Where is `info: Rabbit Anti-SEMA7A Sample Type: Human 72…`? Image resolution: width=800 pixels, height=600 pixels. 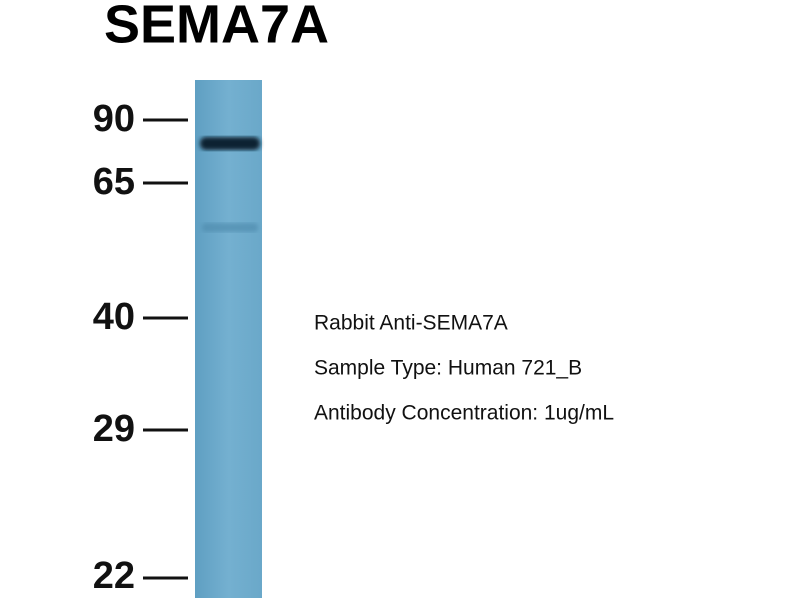
info: Rabbit Anti-SEMA7A Sample Type: Human 72… is located at coordinates (464, 368).